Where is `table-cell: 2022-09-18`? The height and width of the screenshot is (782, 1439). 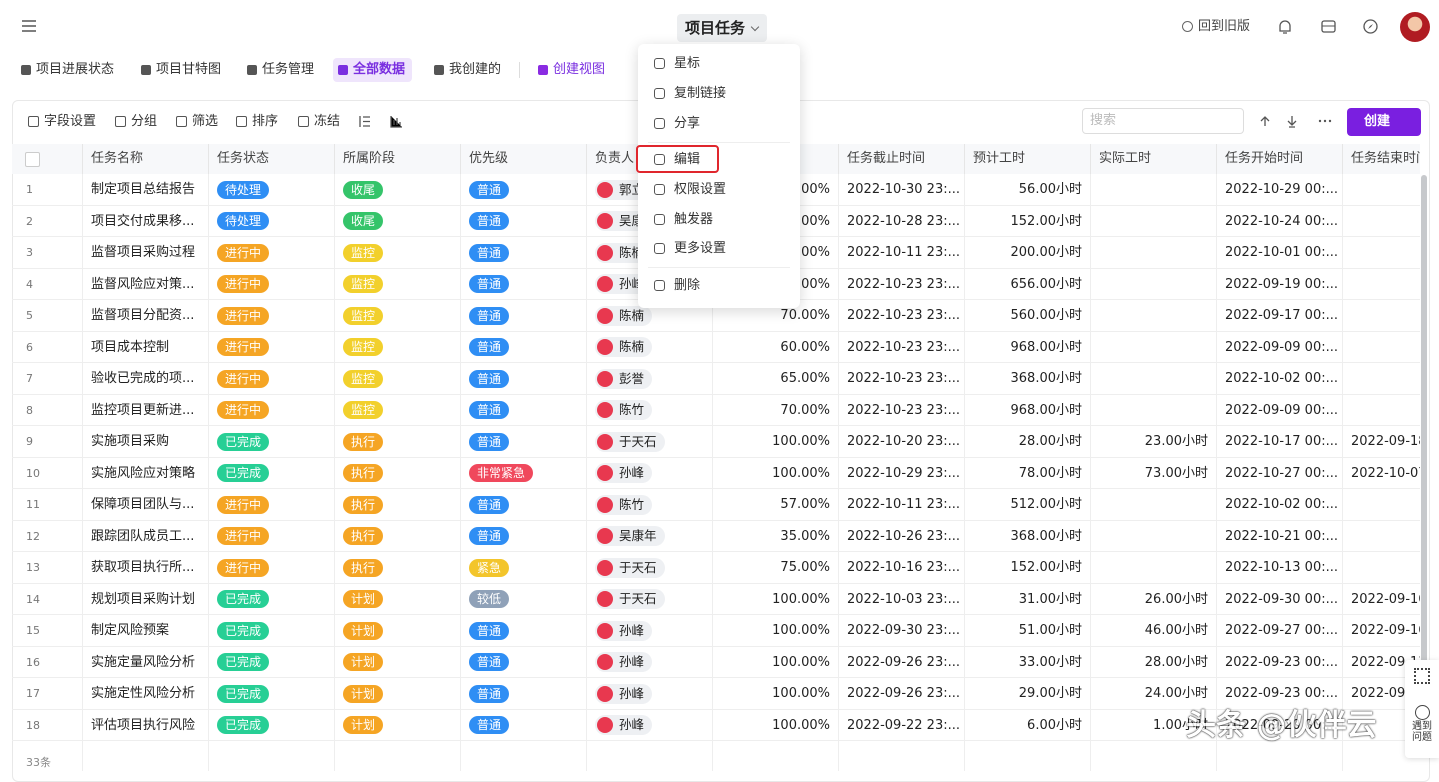
table-cell: 2022-09-18 is located at coordinates (1381, 441).